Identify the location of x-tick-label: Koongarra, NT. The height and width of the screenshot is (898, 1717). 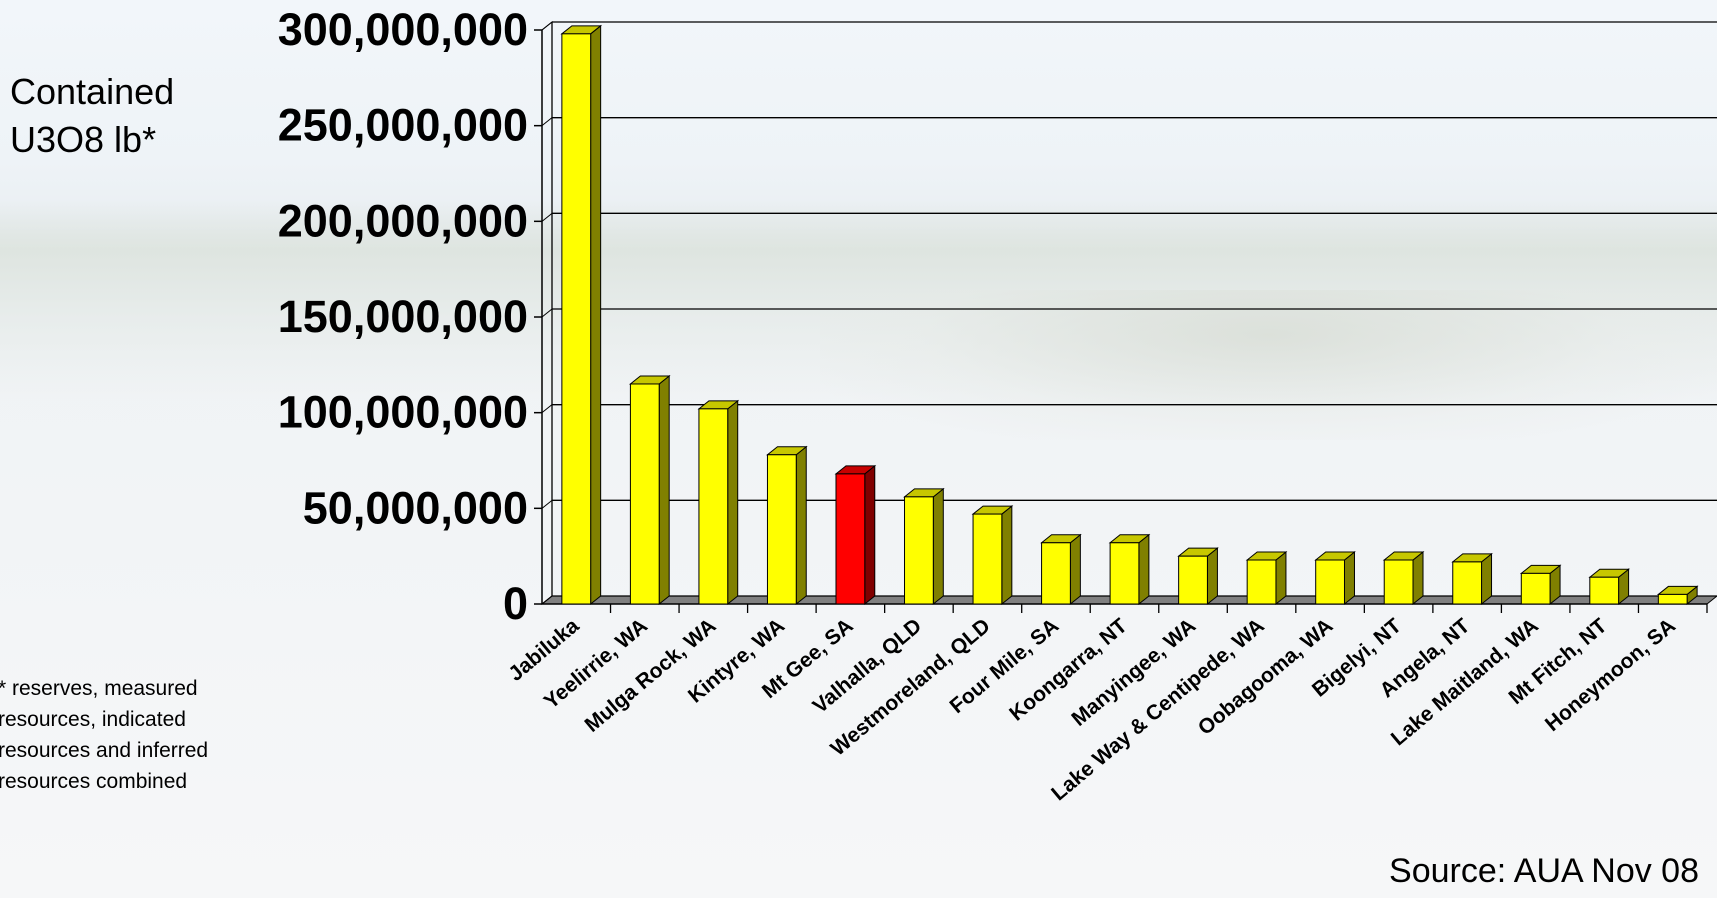
(1068, 669).